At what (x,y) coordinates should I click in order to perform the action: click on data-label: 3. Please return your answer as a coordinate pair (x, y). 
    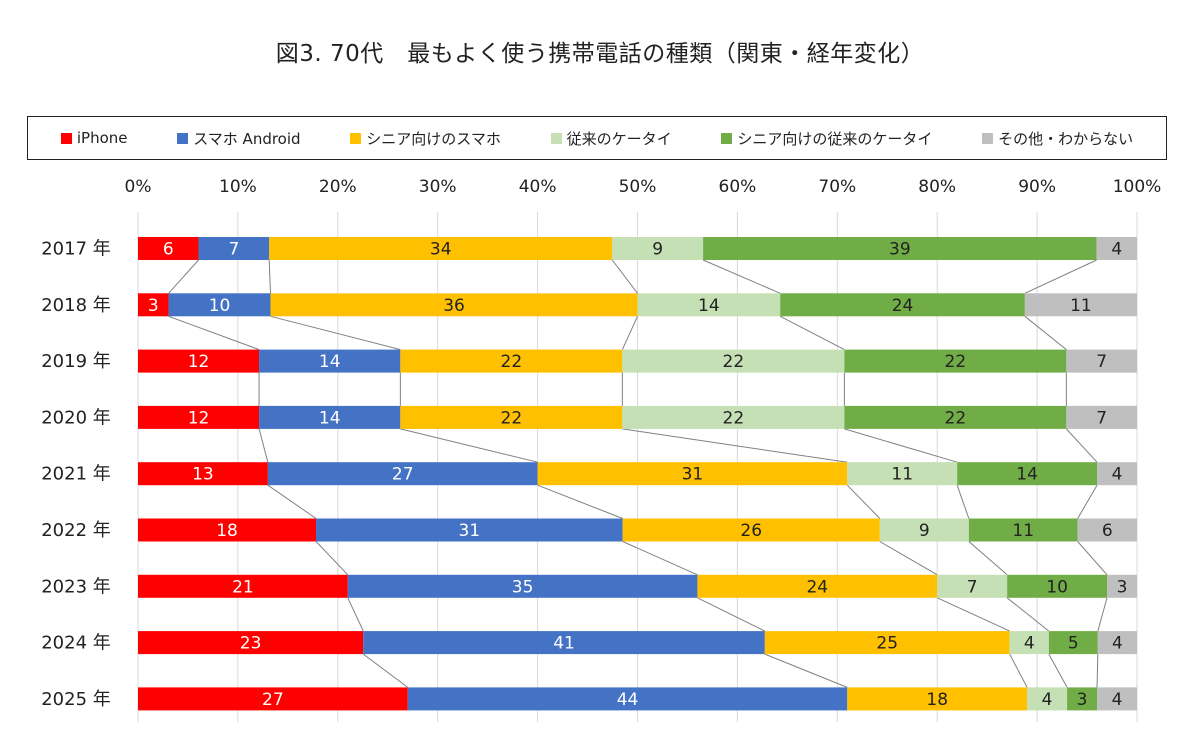
    Looking at the image, I should click on (1122, 587).